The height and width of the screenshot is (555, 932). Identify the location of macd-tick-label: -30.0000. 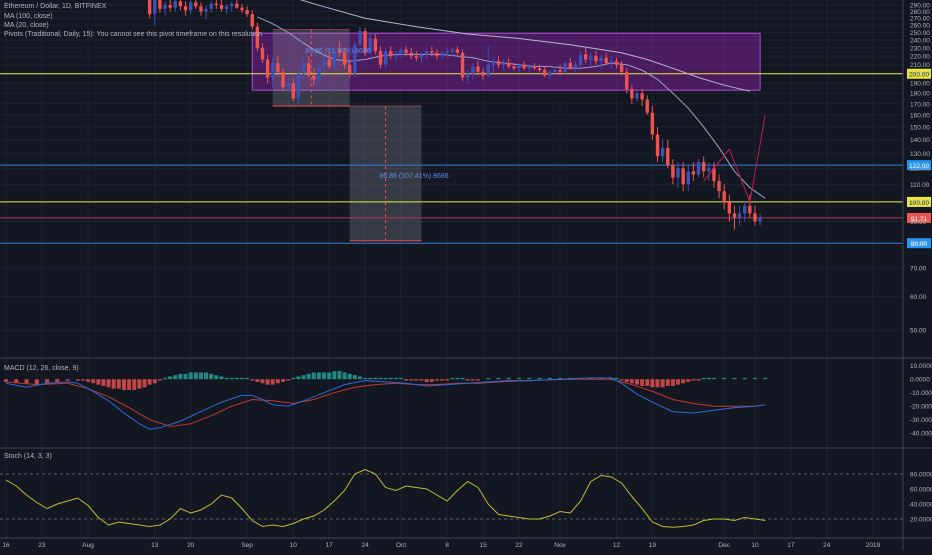
(921, 420).